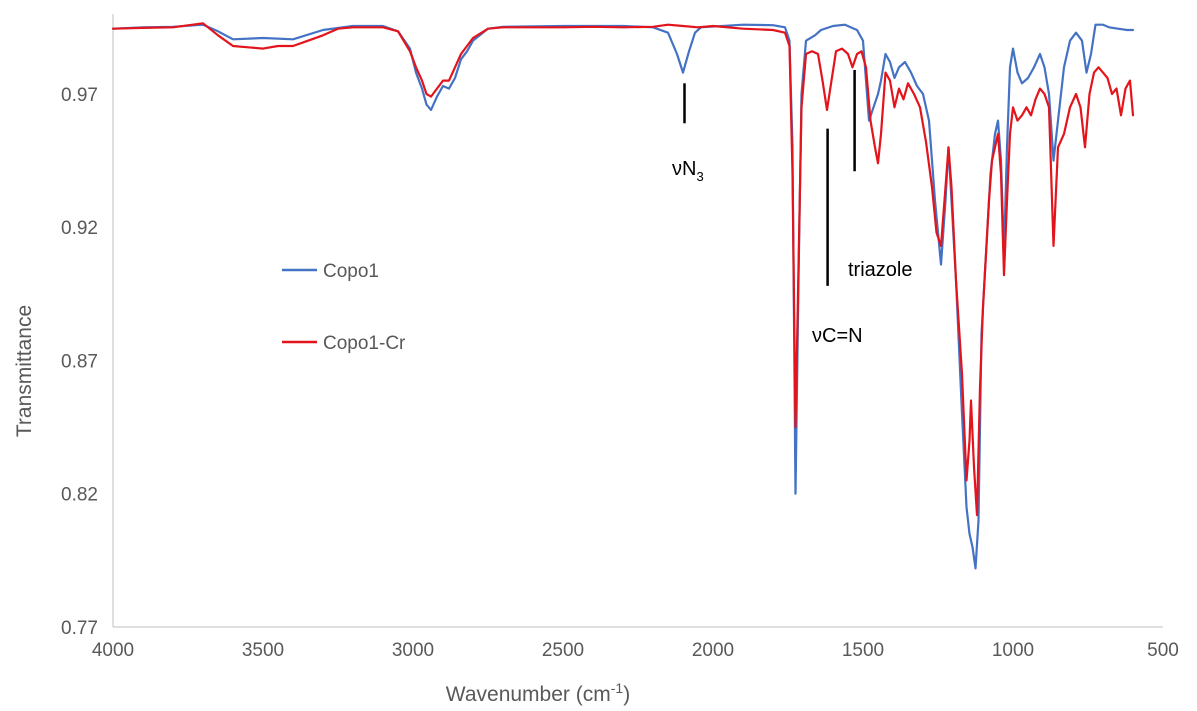 This screenshot has width=1197, height=711. I want to click on y-tick-label-0.82: 0.82, so click(79, 495).